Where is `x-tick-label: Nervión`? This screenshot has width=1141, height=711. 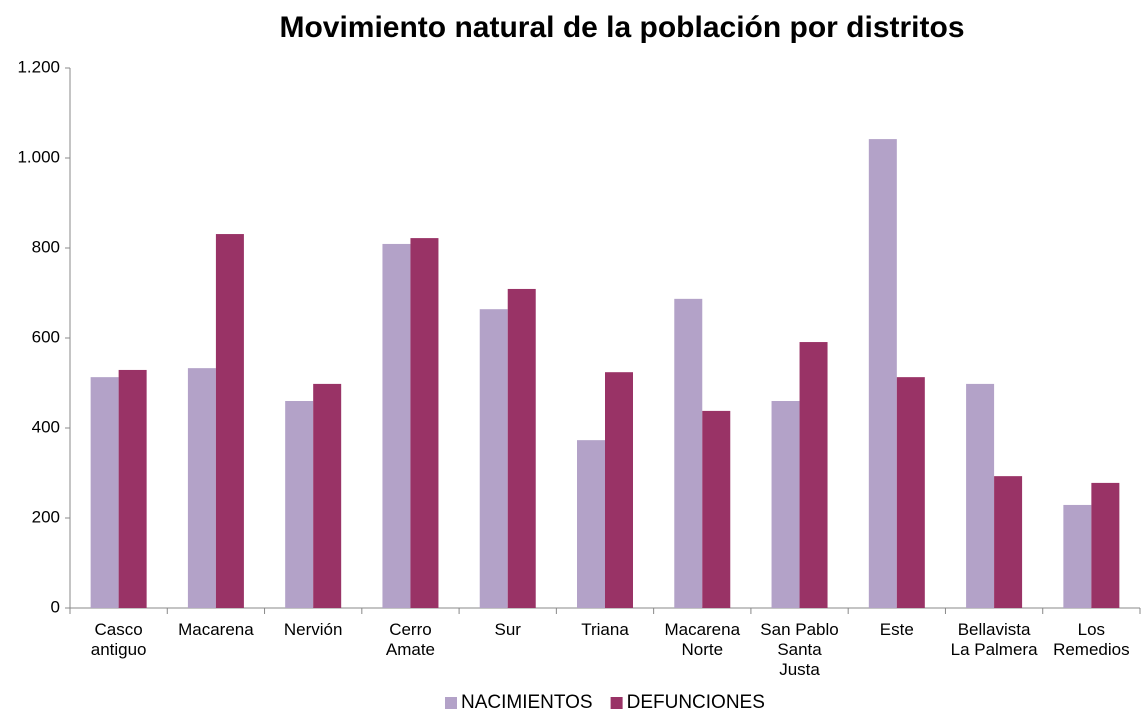
x-tick-label: Nervión is located at coordinates (313, 629).